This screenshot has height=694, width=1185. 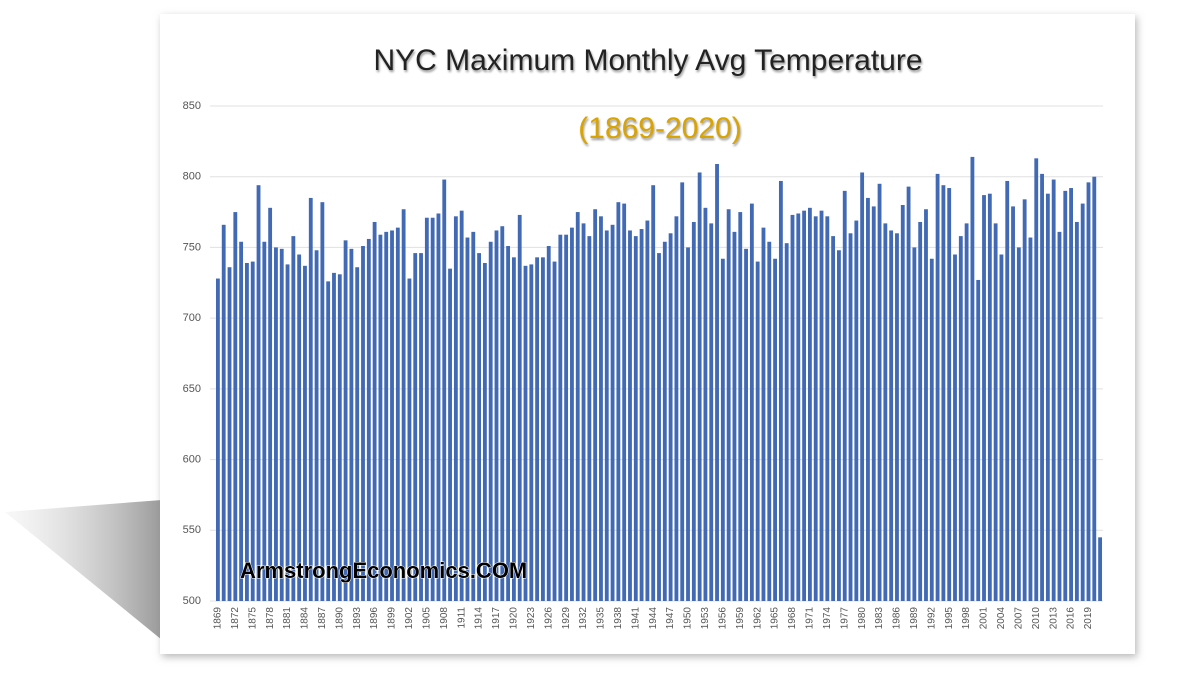 I want to click on x-tick-label: 1914, so click(x=479, y=618).